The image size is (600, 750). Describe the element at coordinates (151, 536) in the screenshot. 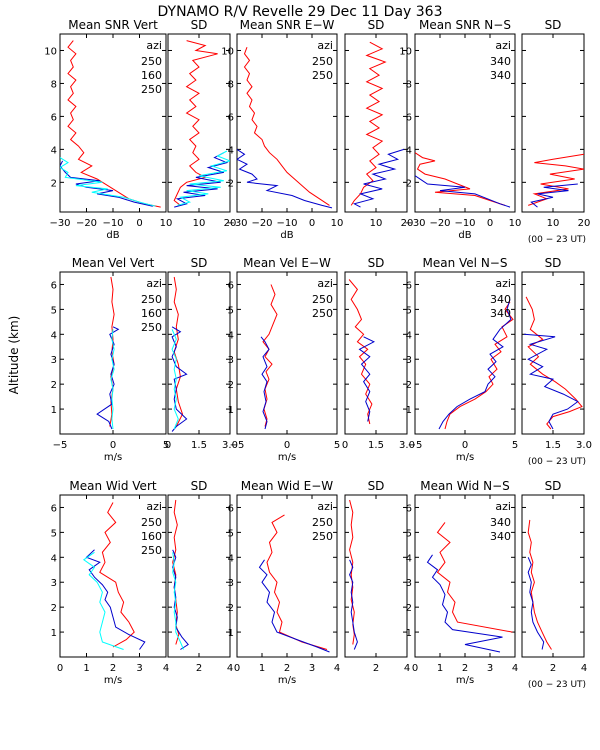

I see `legend-entry: 160` at that location.